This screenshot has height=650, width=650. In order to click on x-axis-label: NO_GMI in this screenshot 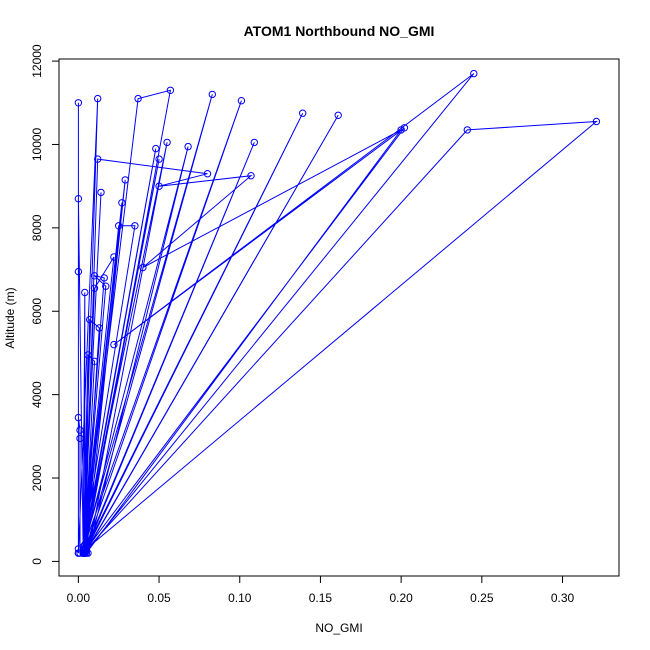, I will do `click(338, 628)`.